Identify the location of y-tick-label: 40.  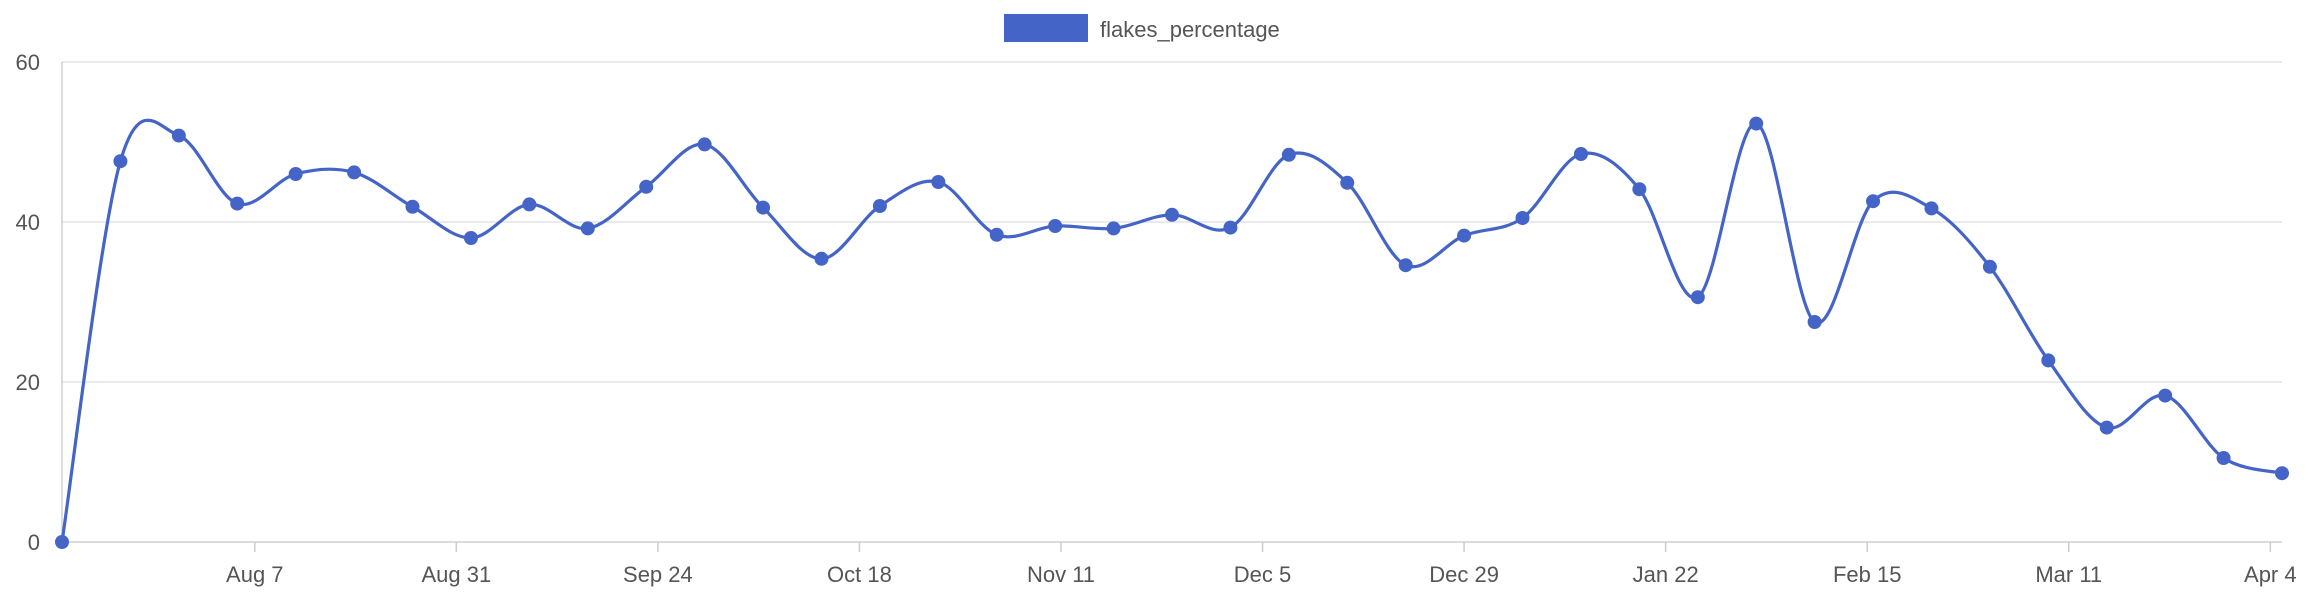
(28, 222).